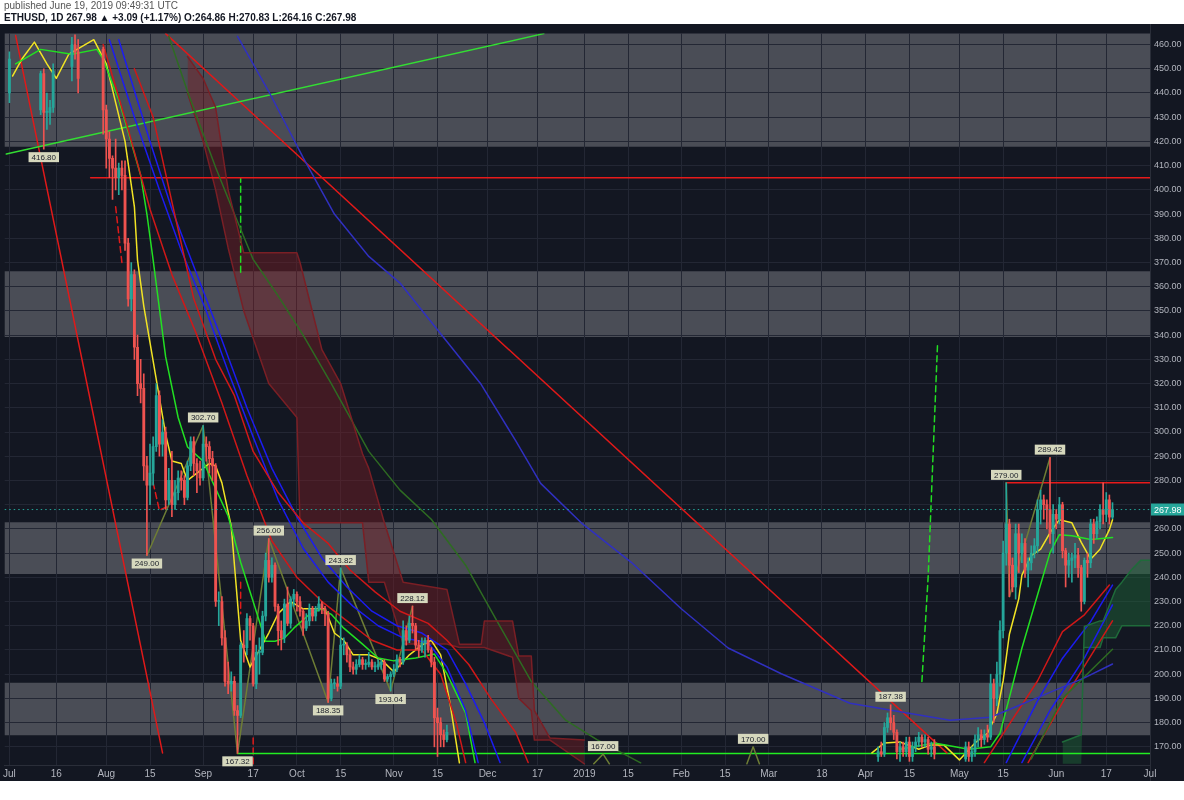 The image size is (1184, 800). Describe the element at coordinates (1168, 334) in the screenshot. I see `y-tick-label: 340.00` at that location.